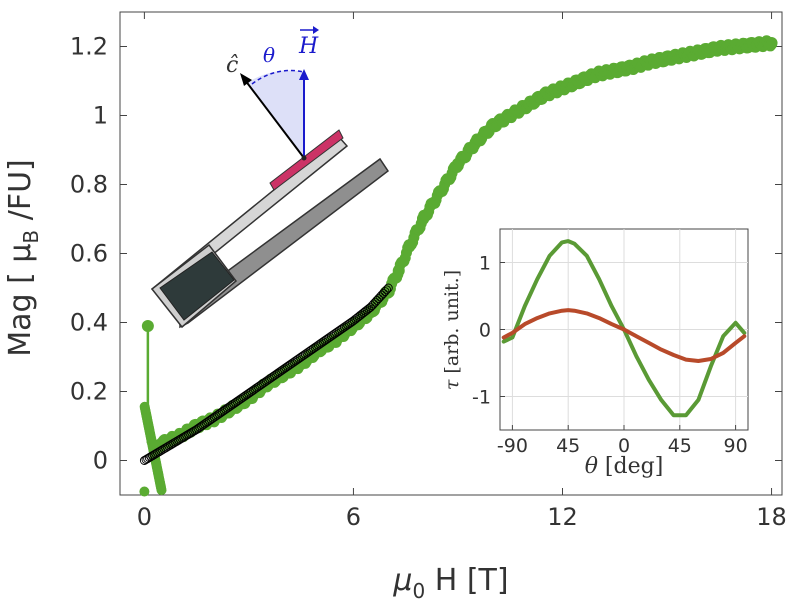  Describe the element at coordinates (20, 300) in the screenshot. I see `y-axis-label-pre: Mag [ μ` at that location.